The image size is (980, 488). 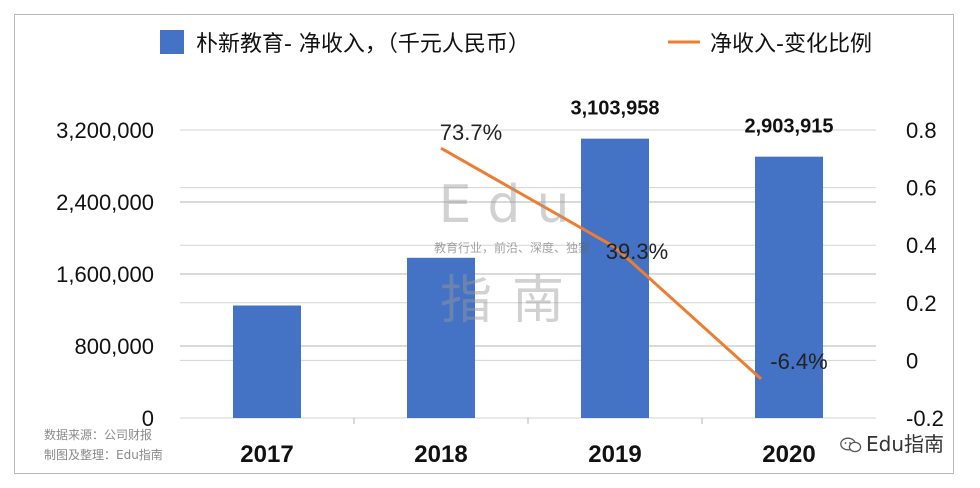 I want to click on x-tick-label: 2017, so click(x=266, y=454).